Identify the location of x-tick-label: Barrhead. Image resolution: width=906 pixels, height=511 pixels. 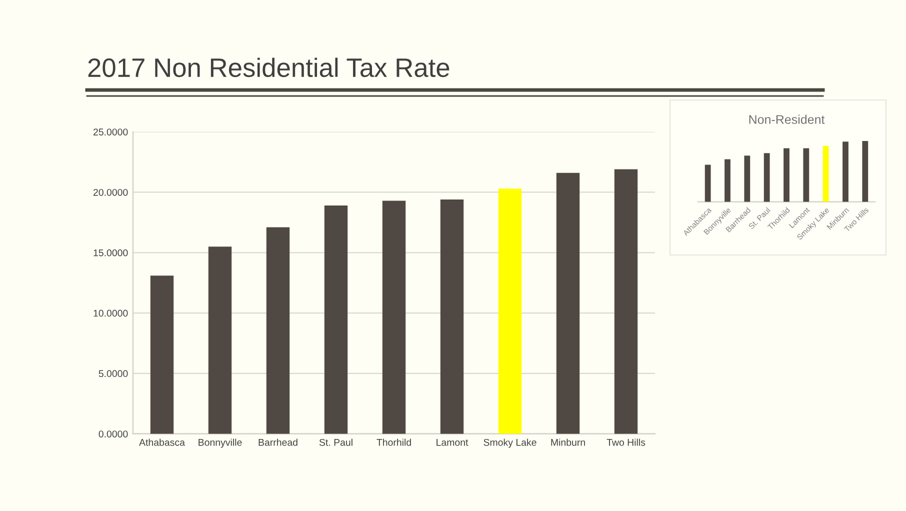
(278, 442).